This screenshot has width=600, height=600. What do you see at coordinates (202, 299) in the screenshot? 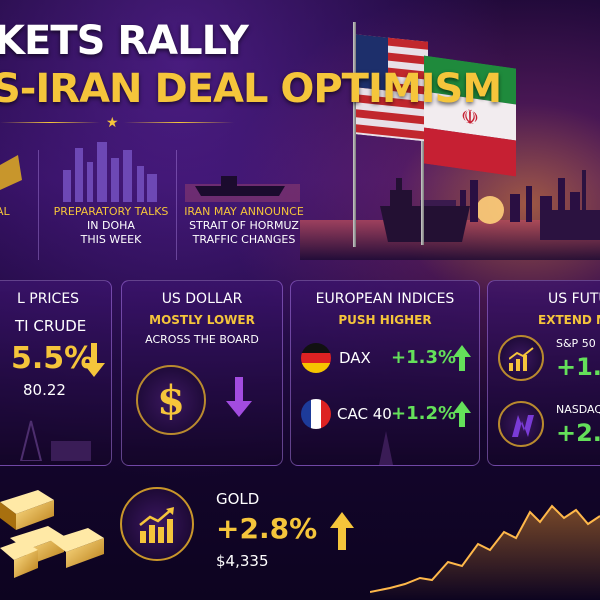
I see `usd-card-title: US DOLLAR` at bounding box center [202, 299].